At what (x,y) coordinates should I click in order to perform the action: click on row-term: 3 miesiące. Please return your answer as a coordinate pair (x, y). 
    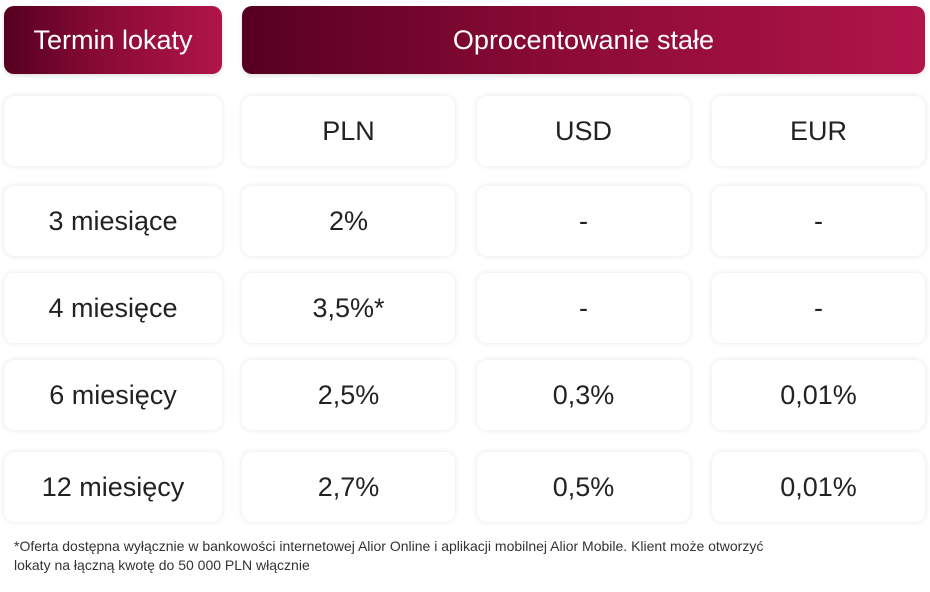
    Looking at the image, I should click on (113, 221).